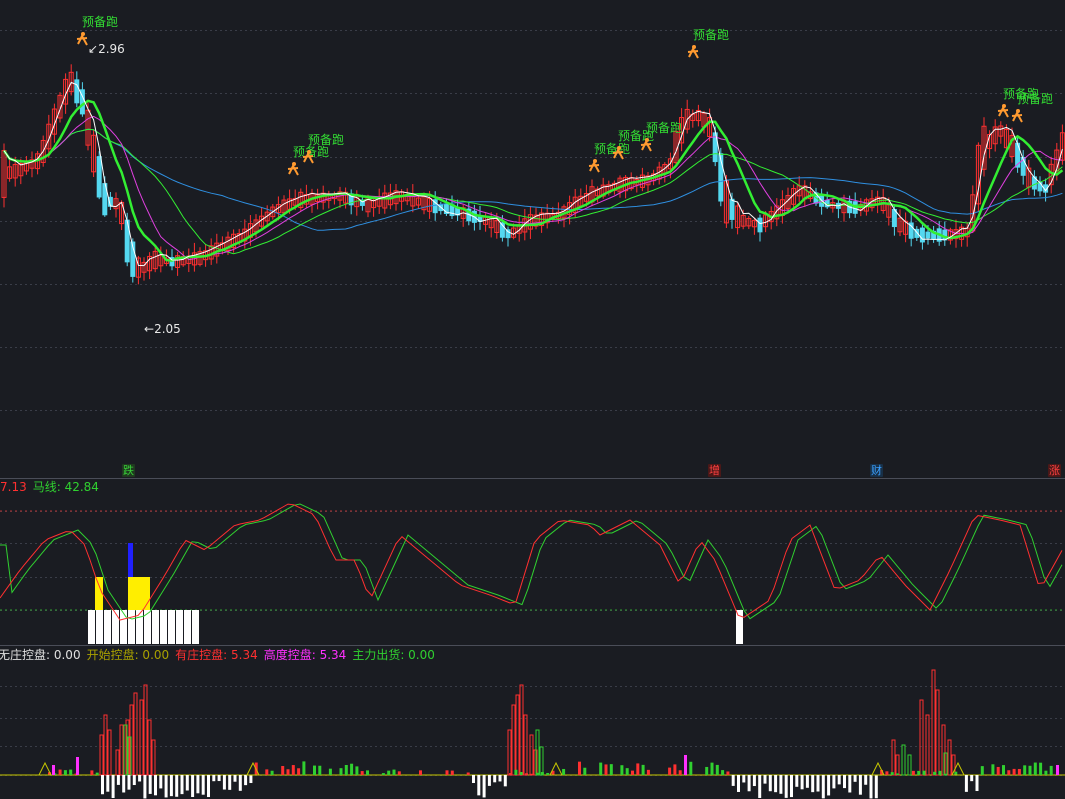 This screenshot has height=799, width=1065. I want to click on event-marker-zeng: 增, so click(714, 470).